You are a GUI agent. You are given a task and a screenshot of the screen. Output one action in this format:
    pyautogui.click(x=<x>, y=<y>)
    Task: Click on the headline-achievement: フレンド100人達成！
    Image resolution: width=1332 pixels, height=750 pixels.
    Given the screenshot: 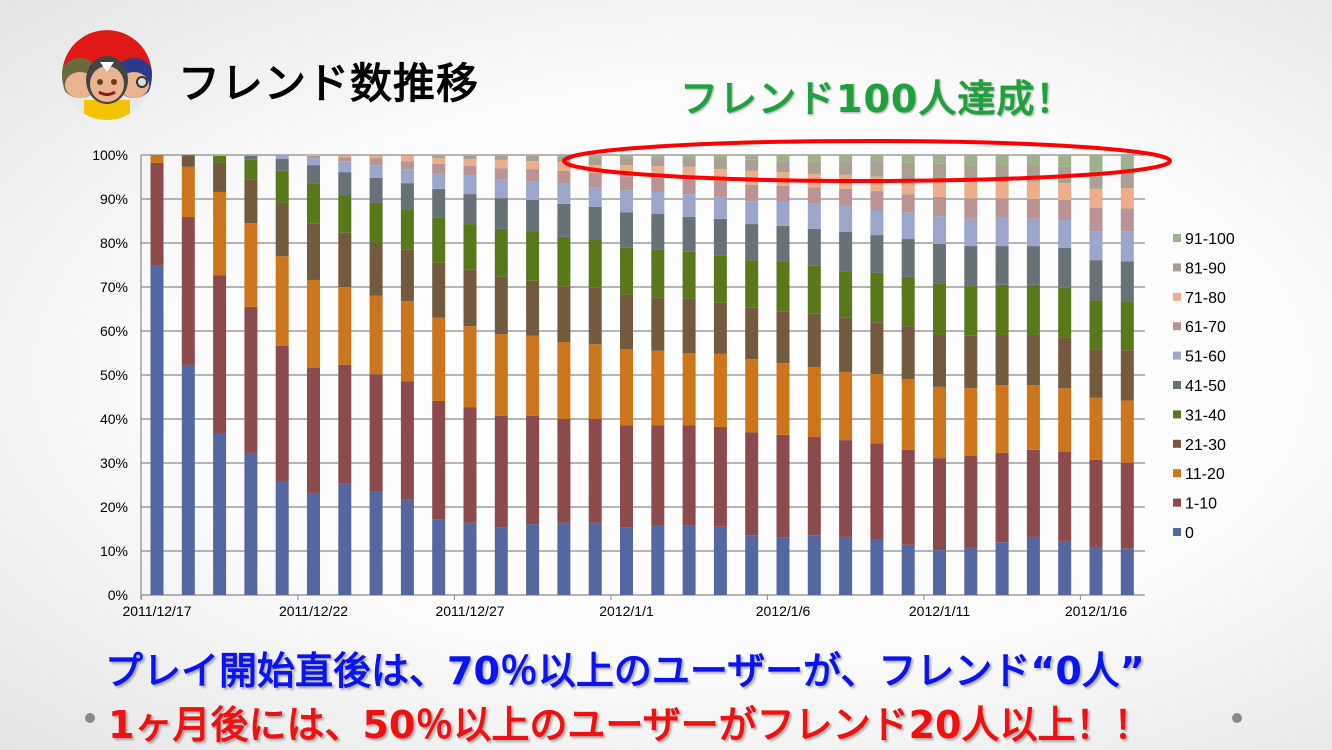 What is the action you would take?
    pyautogui.click(x=877, y=99)
    